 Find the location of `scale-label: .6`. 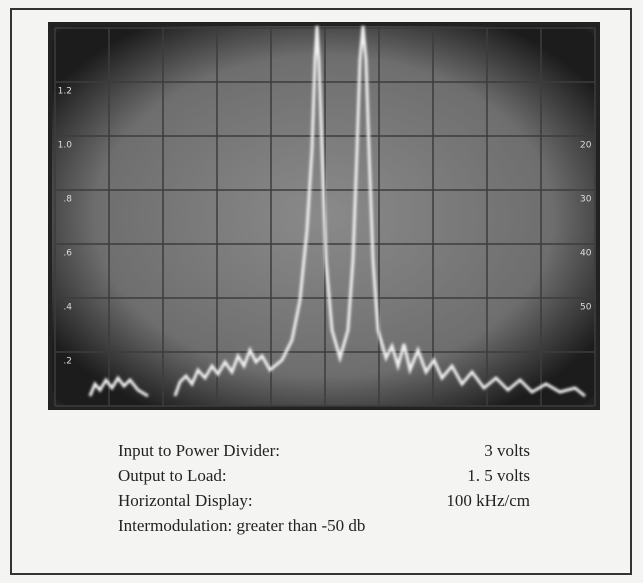

scale-label: .6 is located at coordinates (67, 254).